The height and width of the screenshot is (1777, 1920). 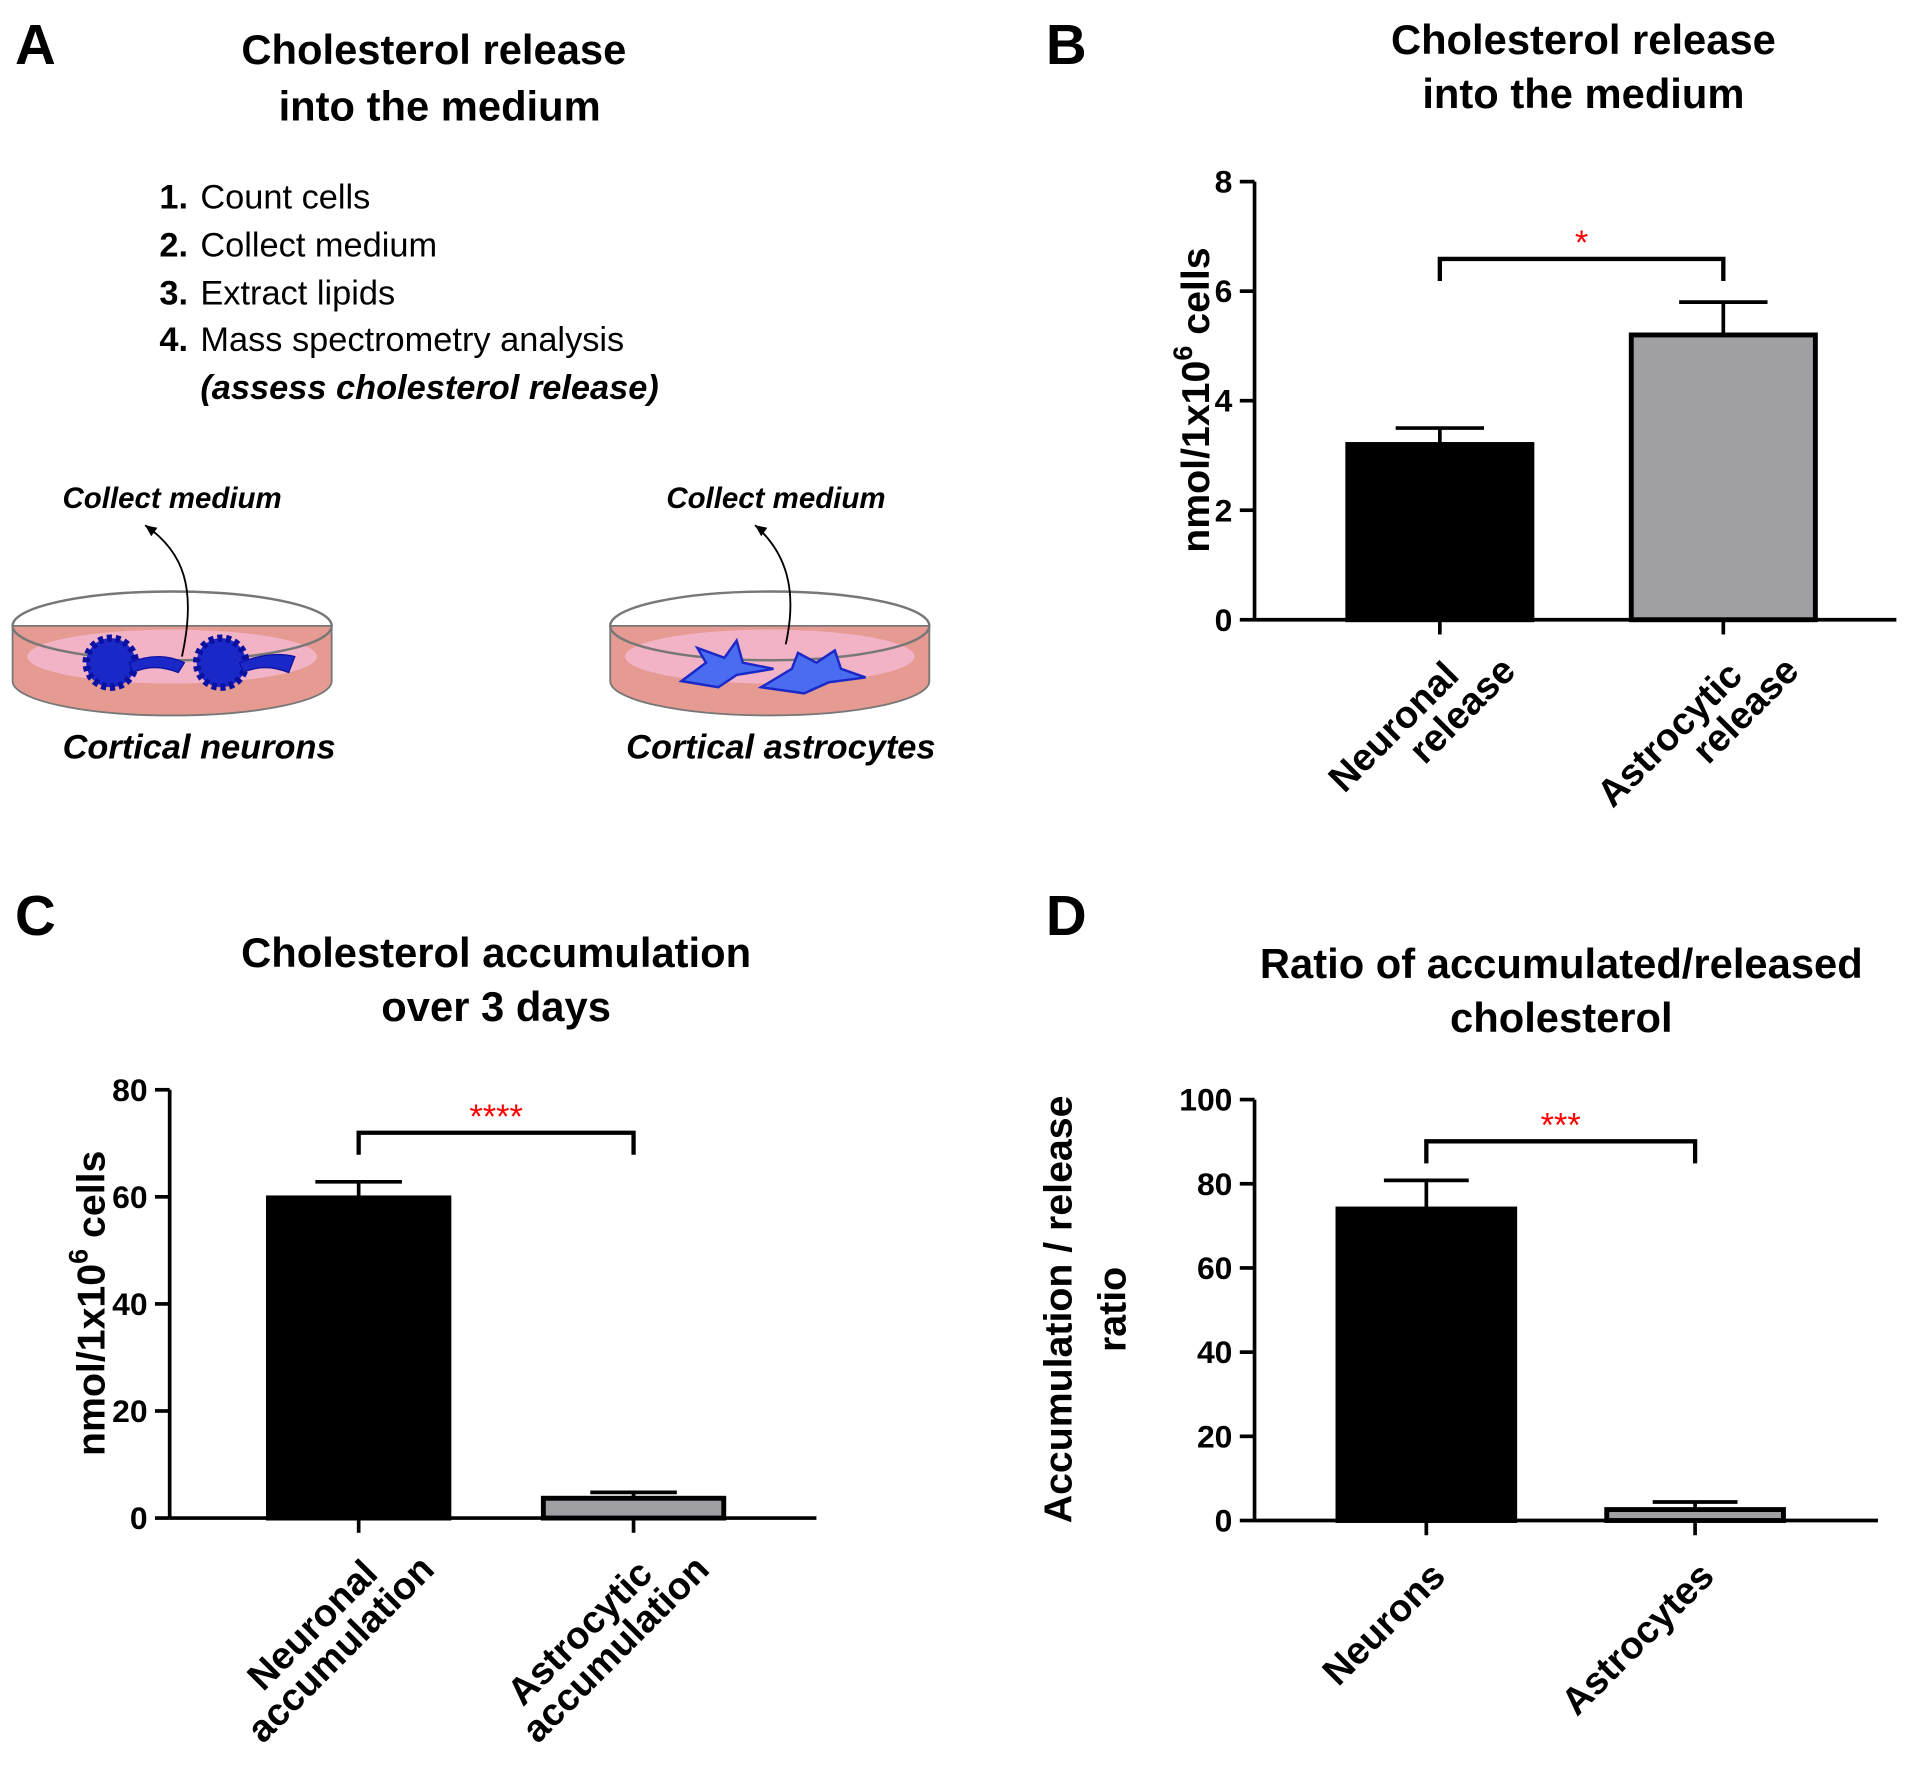 I want to click on dish-label: Cortical neurons, so click(x=199, y=747).